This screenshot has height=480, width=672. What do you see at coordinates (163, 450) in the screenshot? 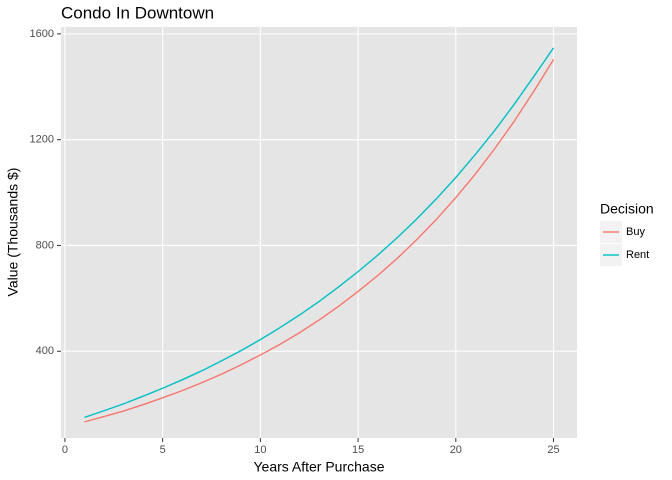
I see `x-tick-label: 5` at bounding box center [163, 450].